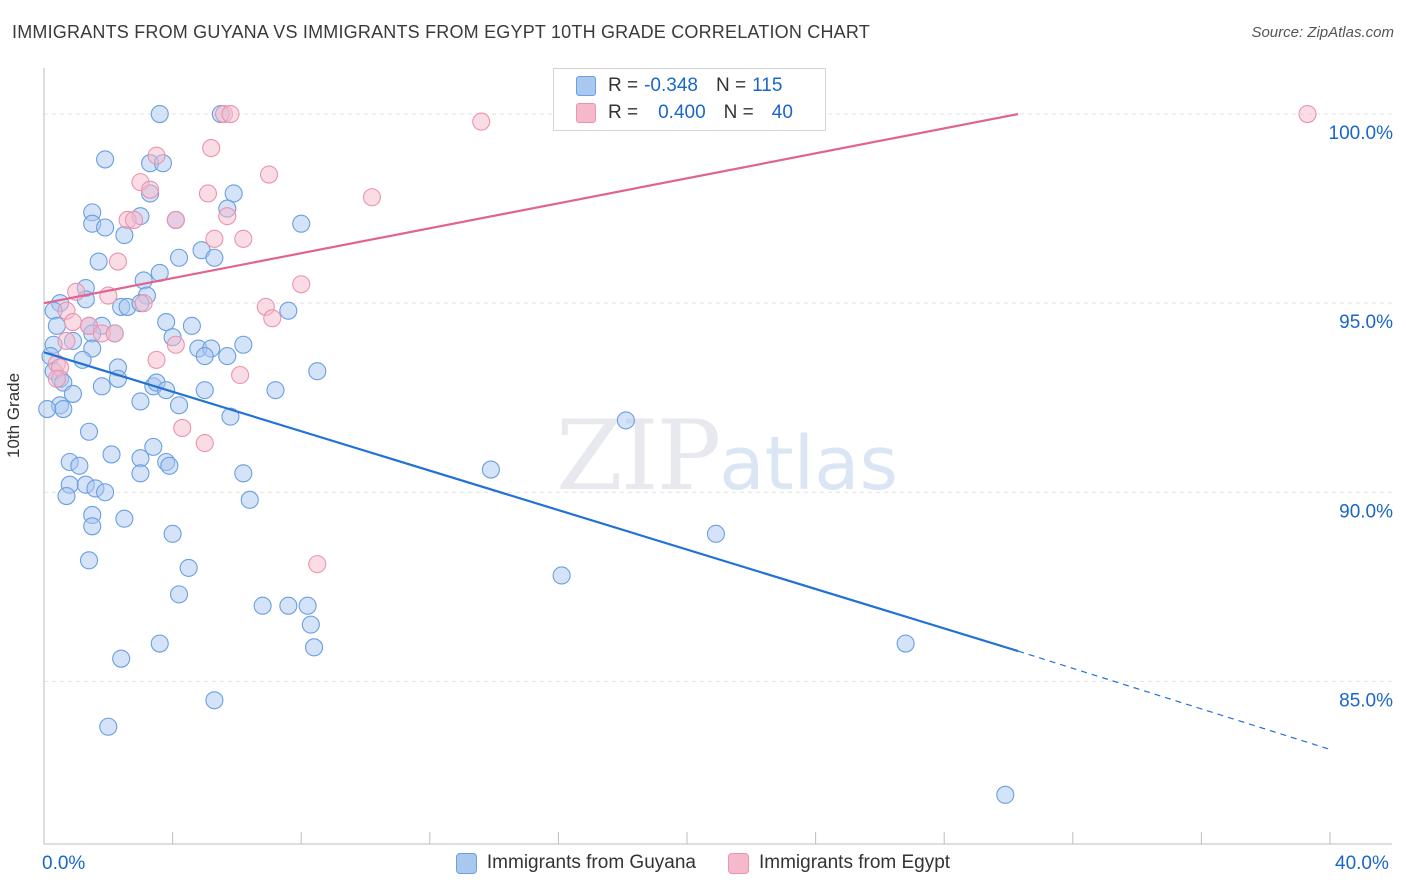  Describe the element at coordinates (738, 863) in the screenshot. I see `egypt-legend-swatch` at that location.